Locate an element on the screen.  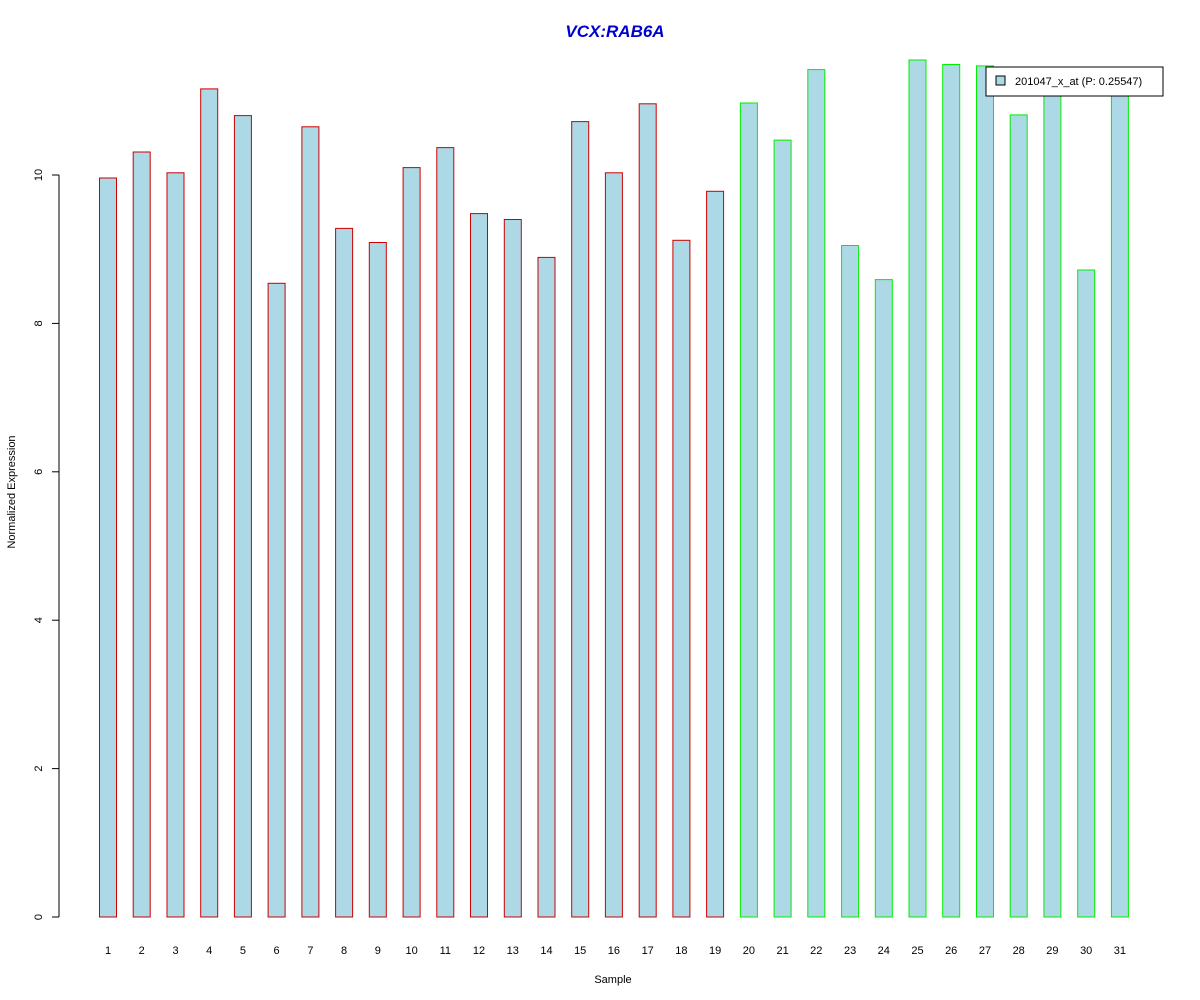
x-tick-label: 16 is located at coordinates (614, 951).